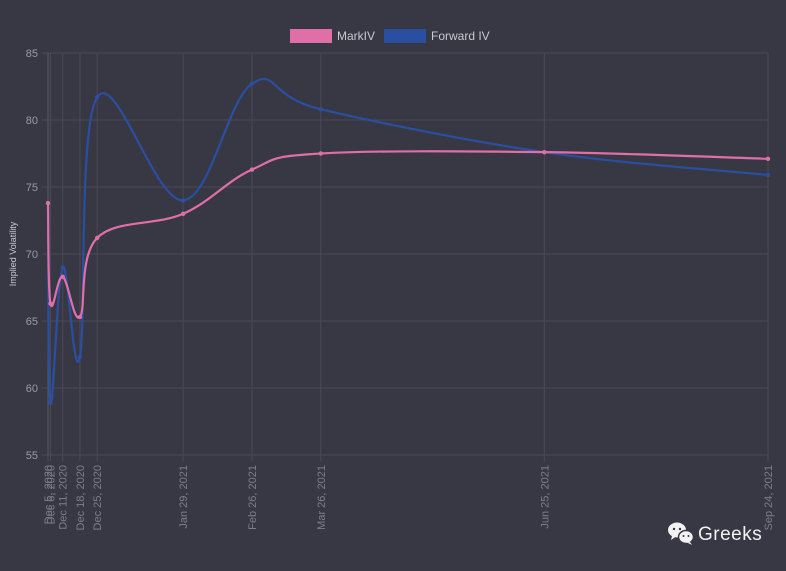 This screenshot has height=571, width=786. I want to click on legend-item-forward-iv: Forward IV, so click(437, 36).